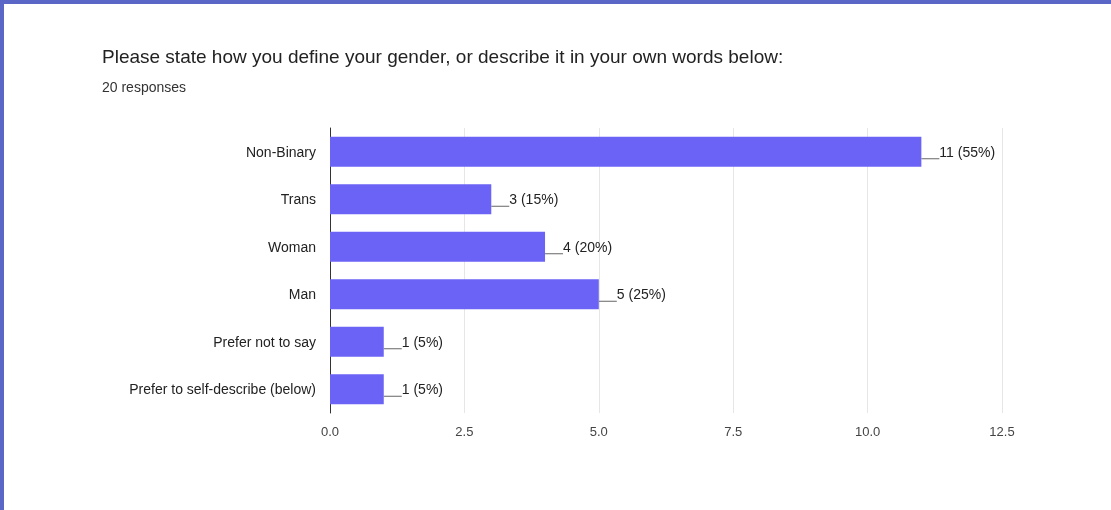  I want to click on y-tick-label: Man, so click(302, 294).